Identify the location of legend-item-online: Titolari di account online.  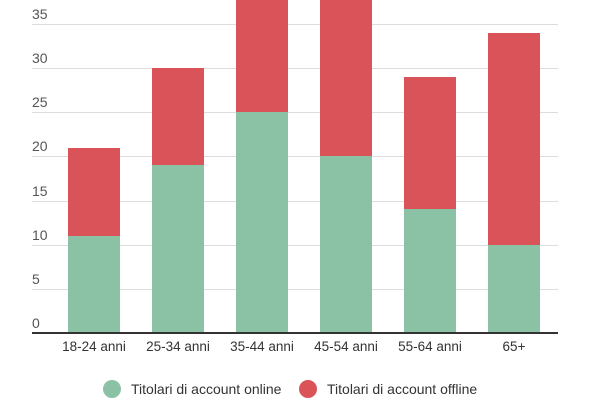
(192, 389).